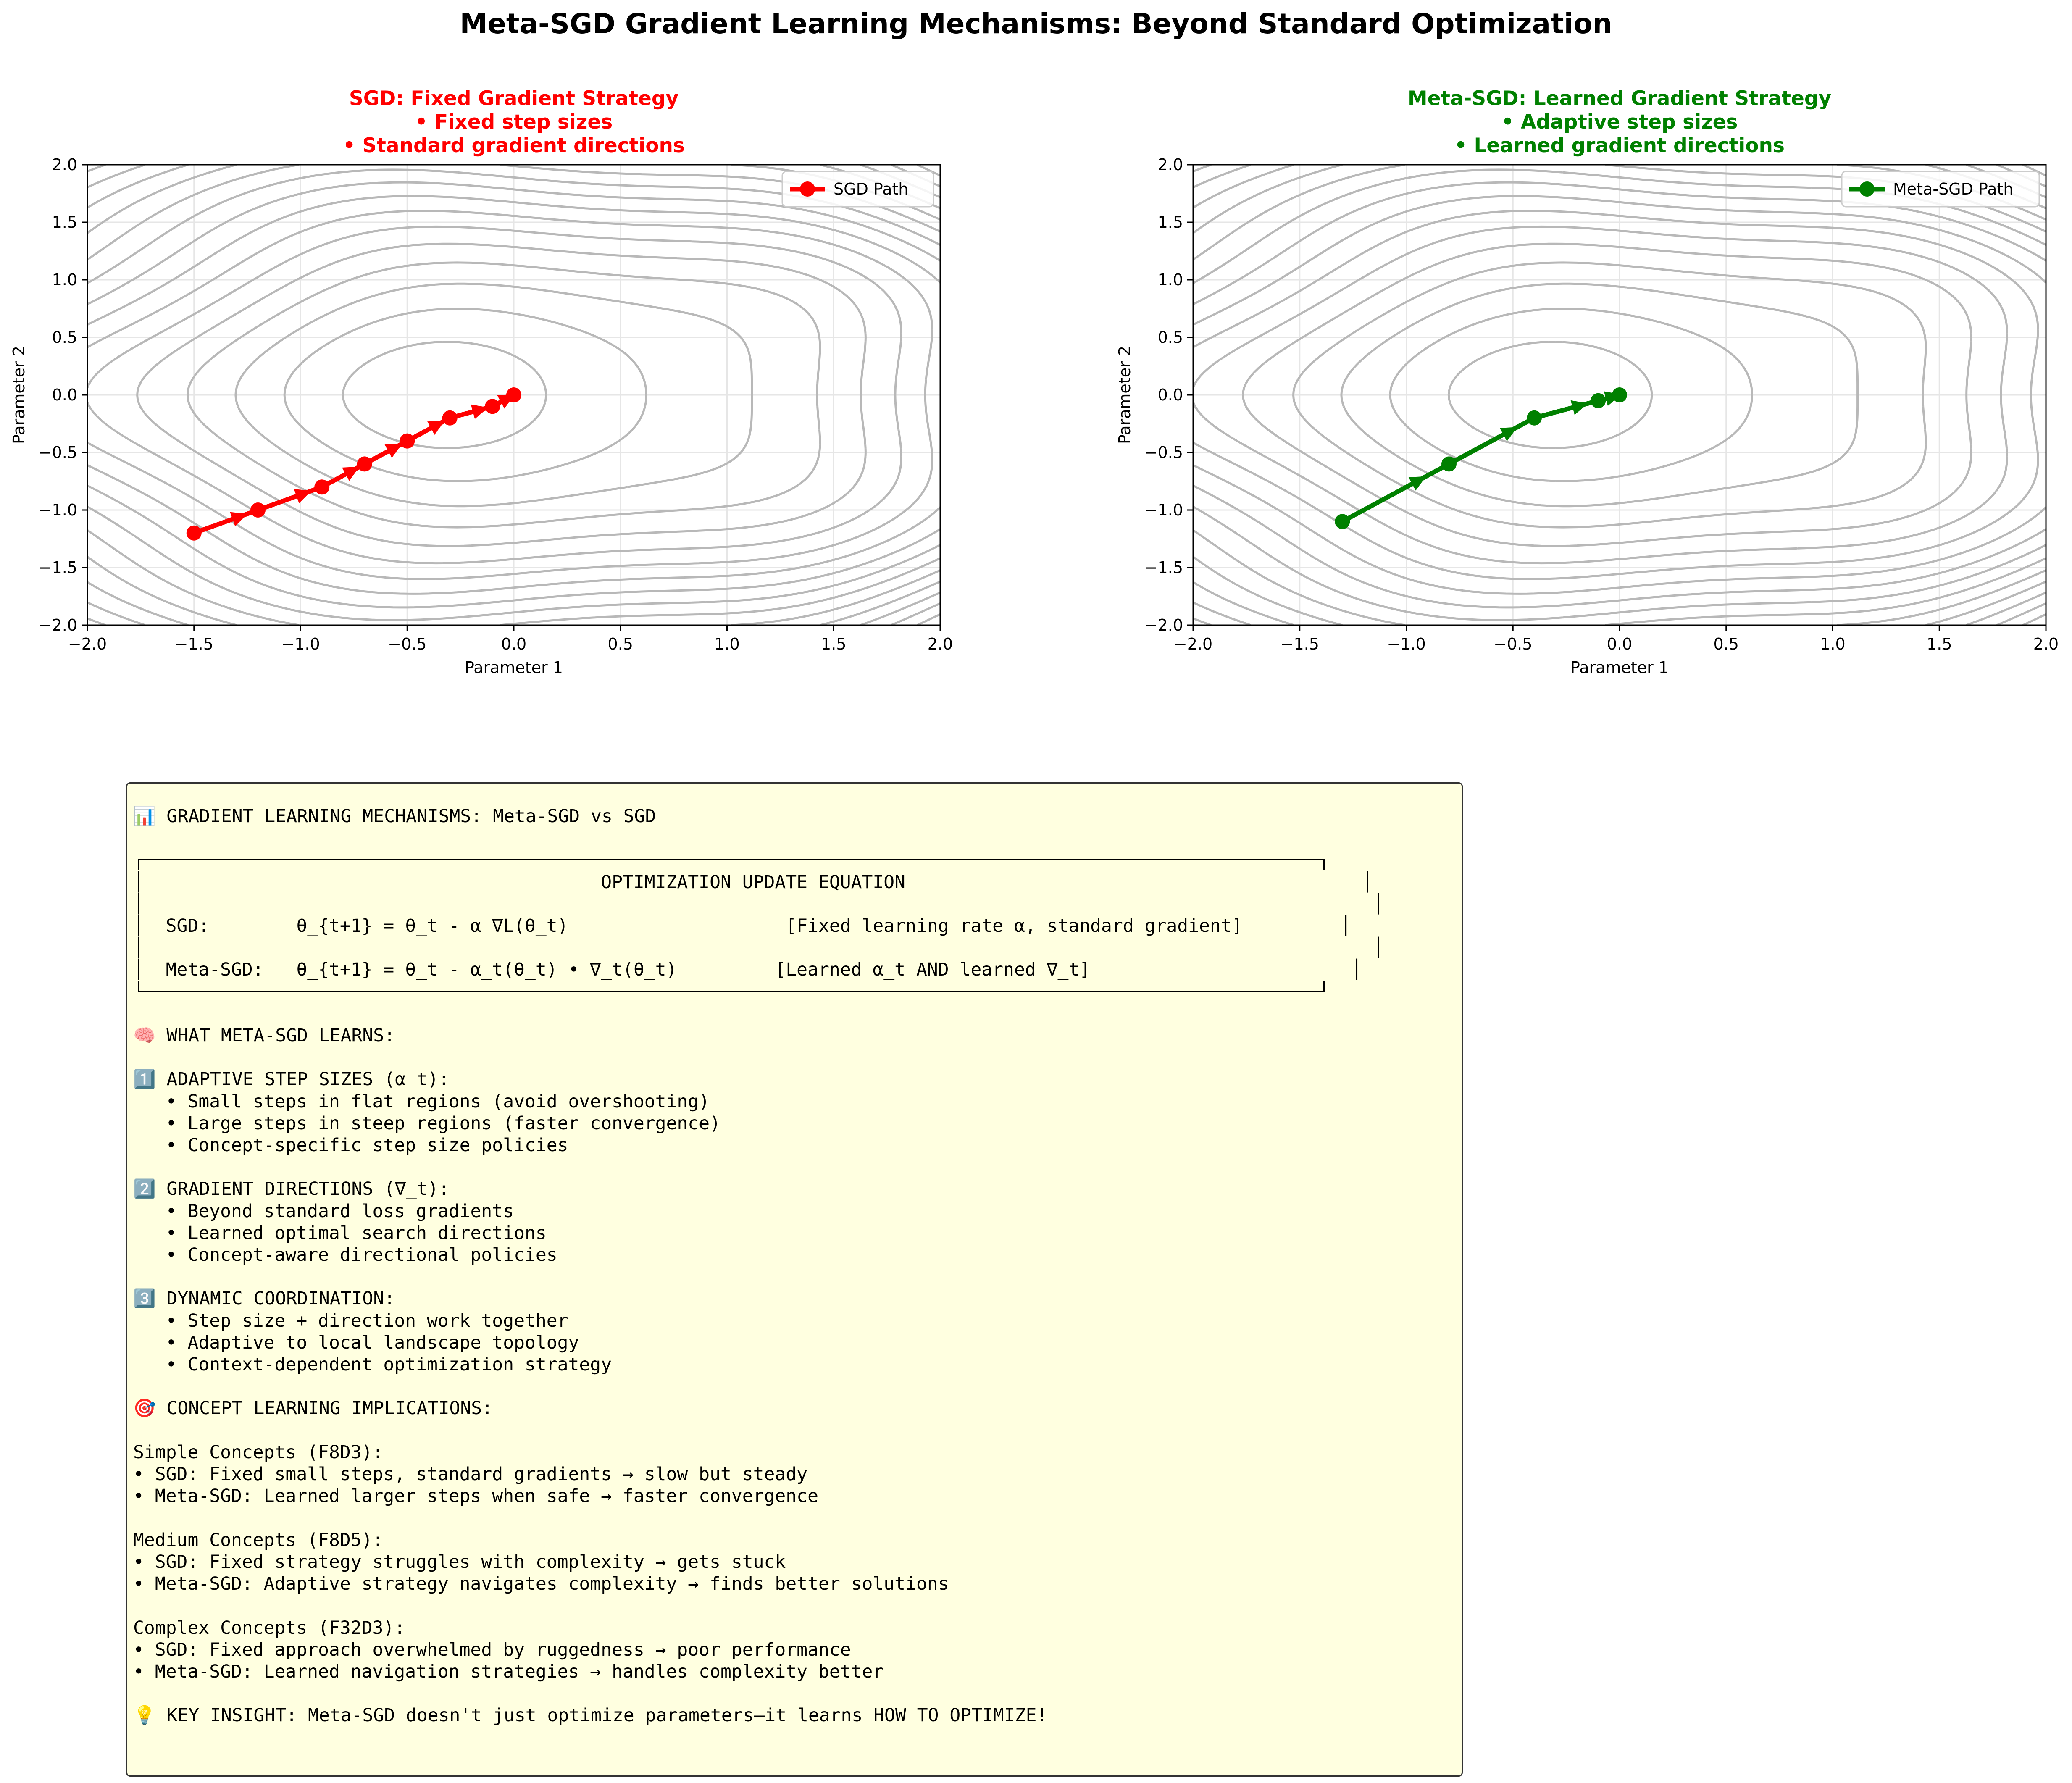 Image resolution: width=2072 pixels, height=1783 pixels. Describe the element at coordinates (350, 1145) in the screenshot. I see `info-line: • Concept-specific step size policies` at that location.